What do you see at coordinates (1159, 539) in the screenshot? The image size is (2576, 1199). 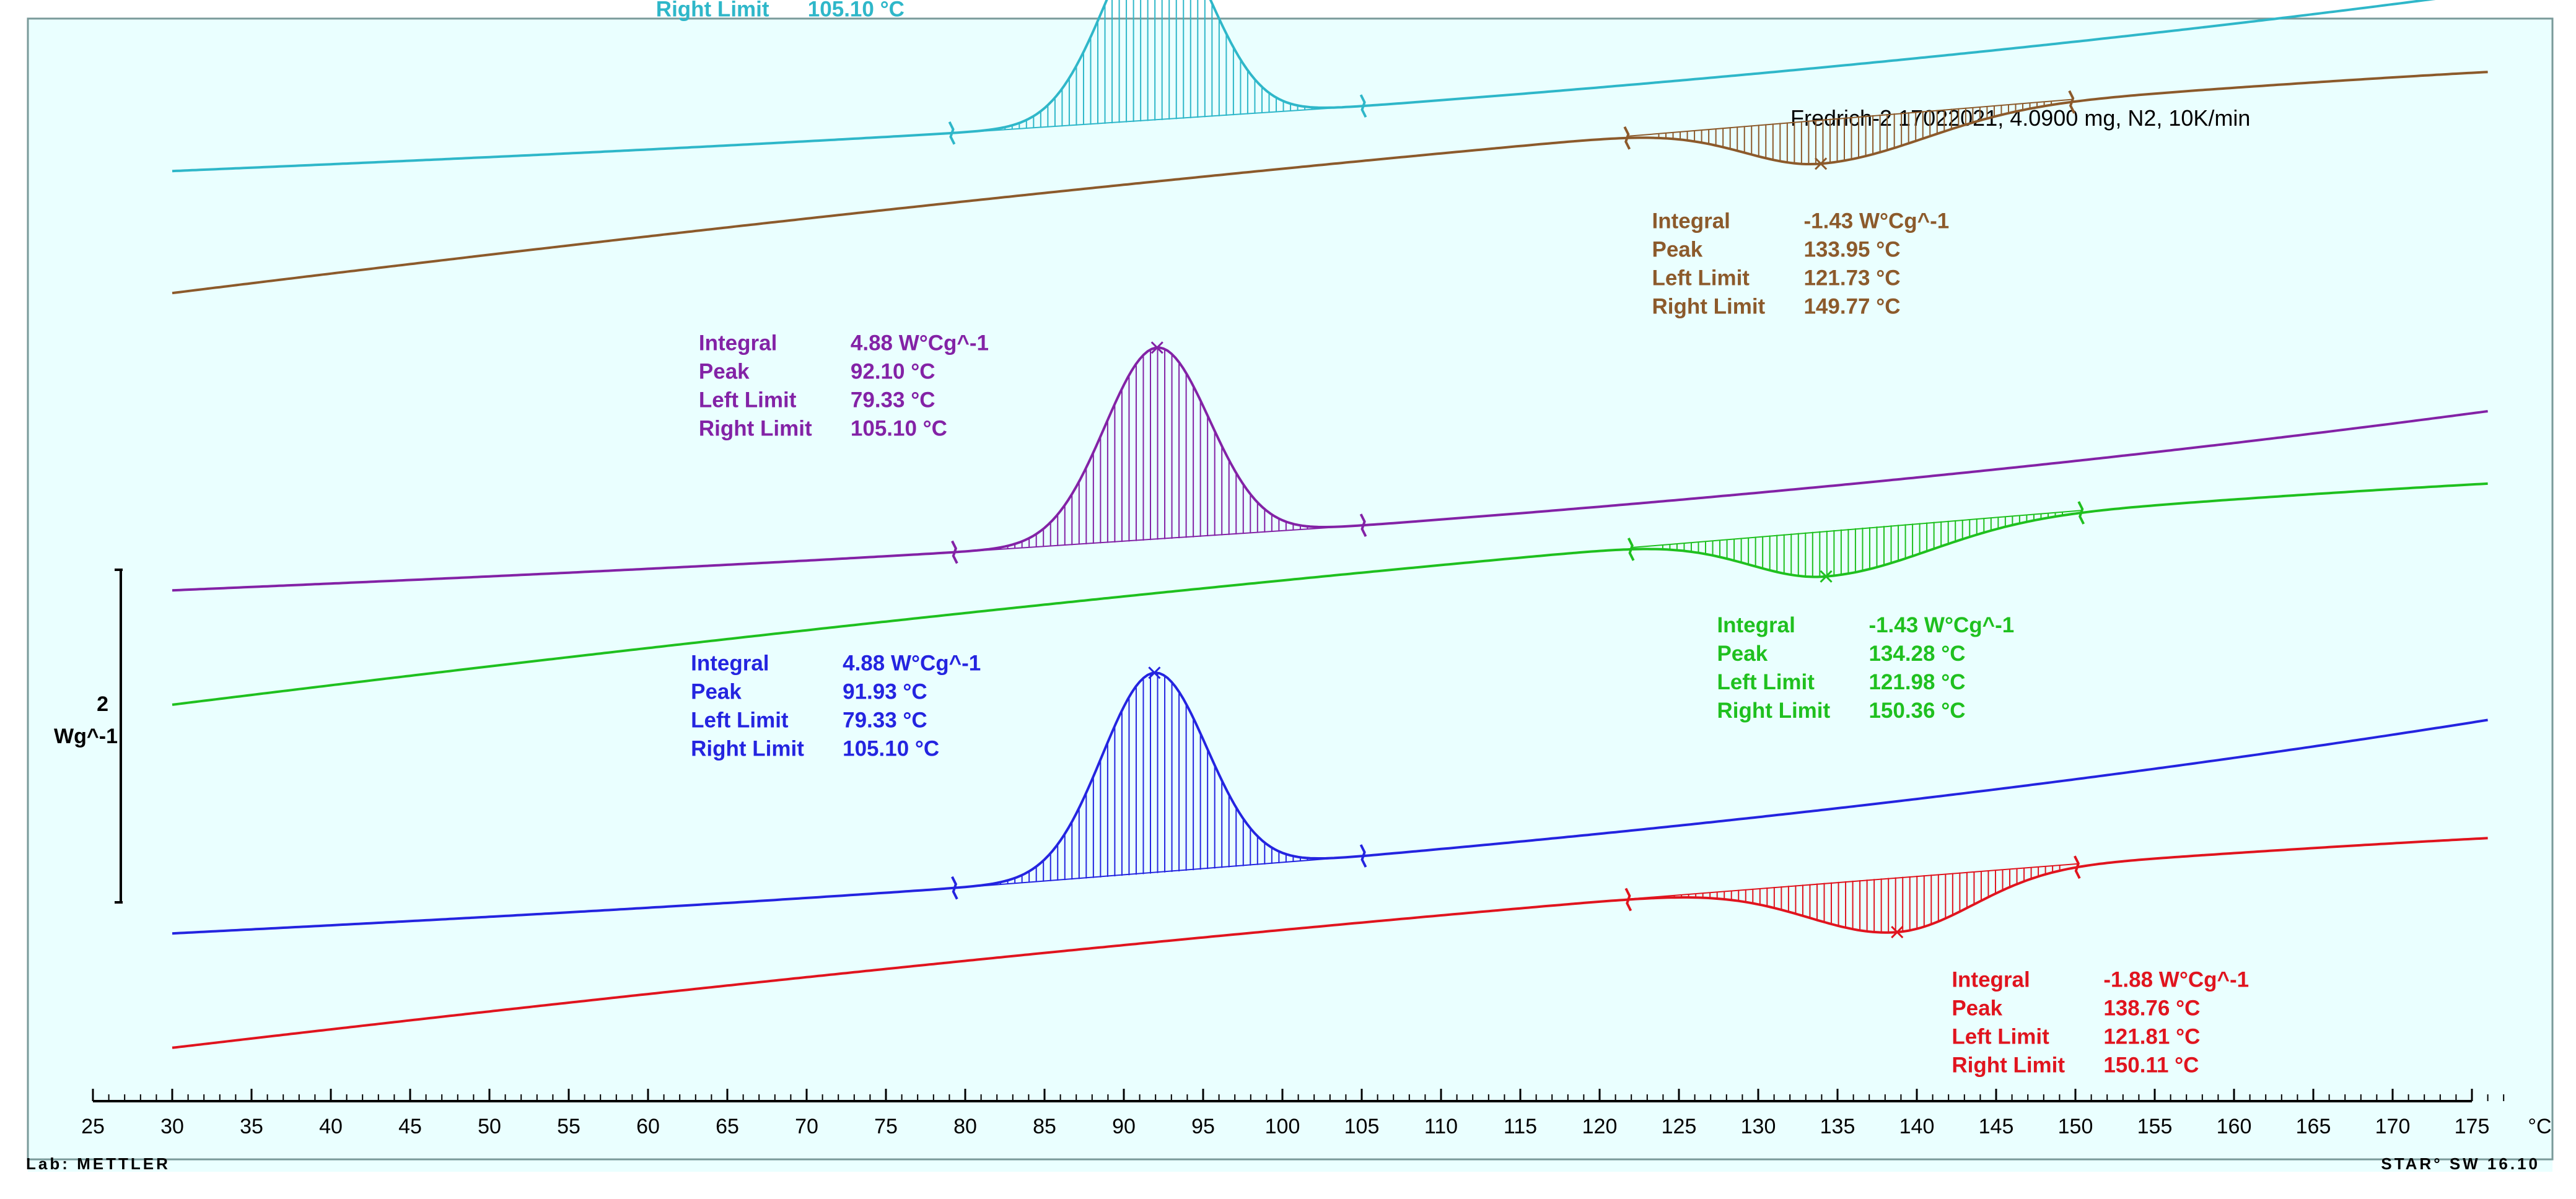 I see `curve-3-purple-integral-baseline` at bounding box center [1159, 539].